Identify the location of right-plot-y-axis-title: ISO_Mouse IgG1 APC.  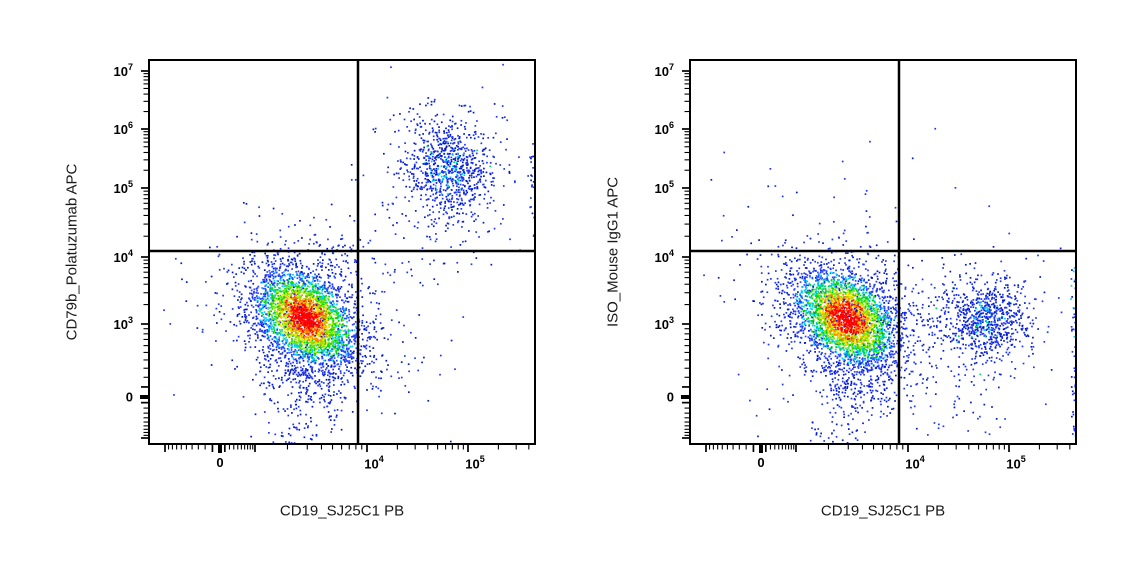
(613, 252).